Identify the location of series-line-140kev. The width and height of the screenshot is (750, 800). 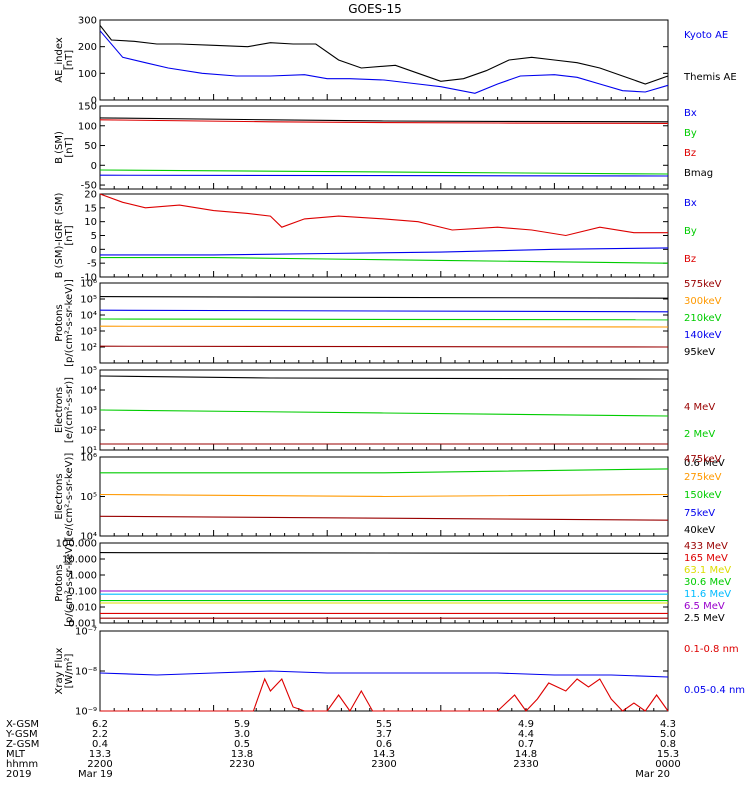
(384, 311).